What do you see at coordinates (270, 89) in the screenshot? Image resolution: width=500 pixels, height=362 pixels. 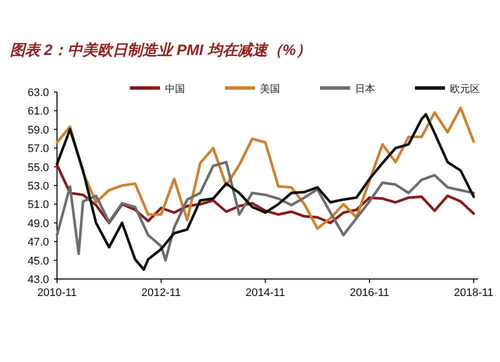 I see `legend-label: 美国` at bounding box center [270, 89].